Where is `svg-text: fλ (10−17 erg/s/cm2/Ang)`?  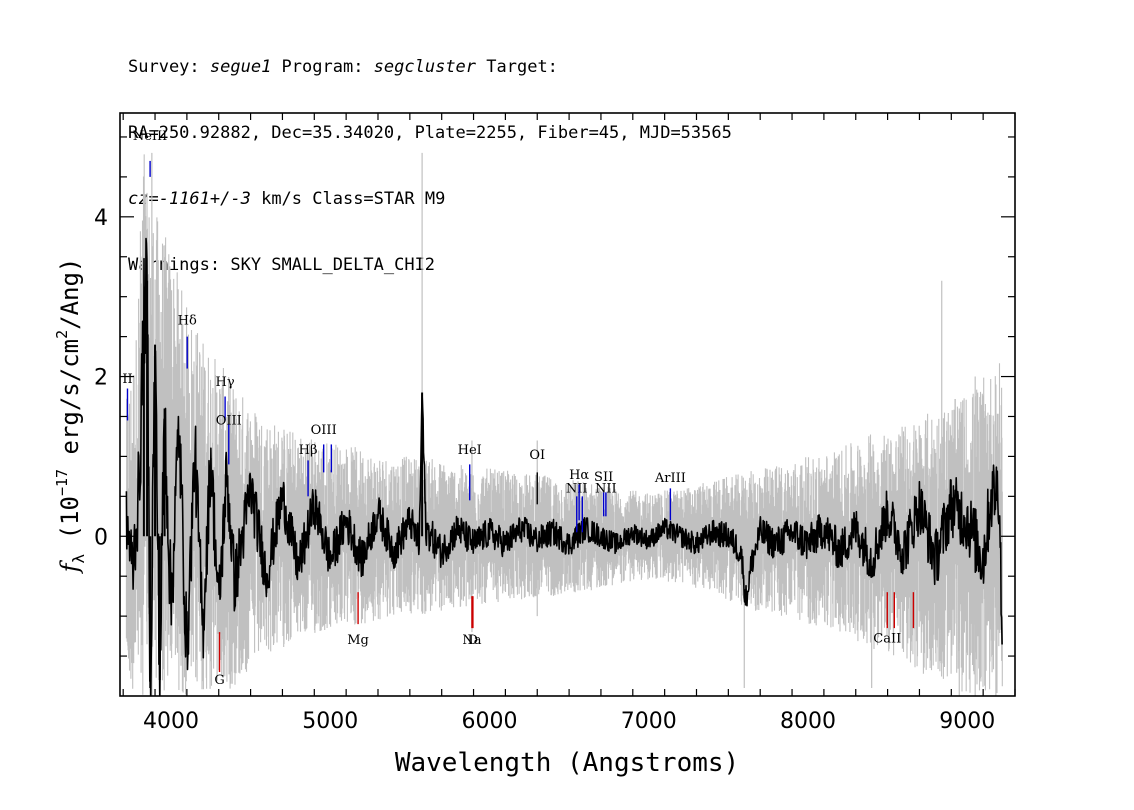
svg-text: fλ (10−17 erg/s/cm2/Ang) is located at coordinates (70, 416).